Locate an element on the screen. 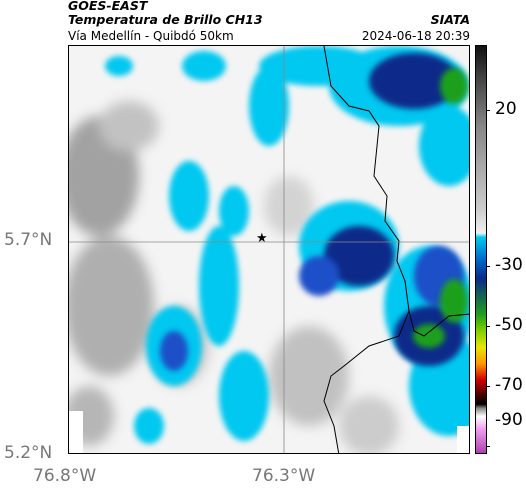  star-icon: ★ is located at coordinates (262, 238).